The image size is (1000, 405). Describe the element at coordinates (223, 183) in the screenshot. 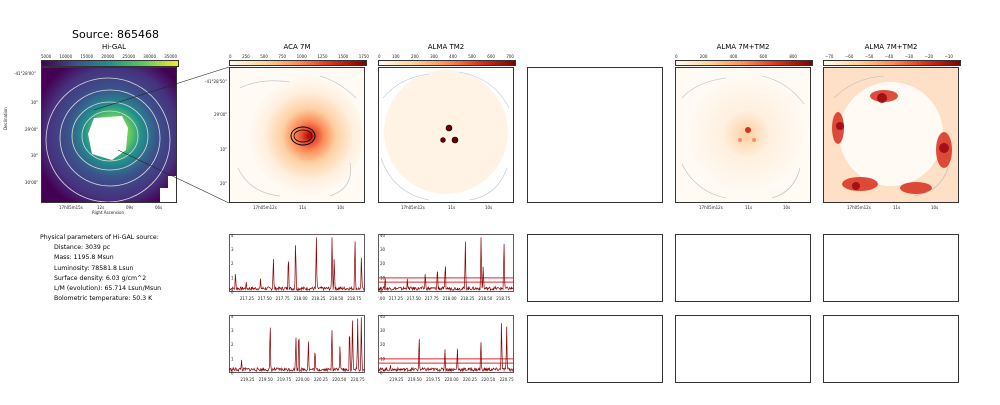

I see `aca-dec-tick-3: 20"` at that location.